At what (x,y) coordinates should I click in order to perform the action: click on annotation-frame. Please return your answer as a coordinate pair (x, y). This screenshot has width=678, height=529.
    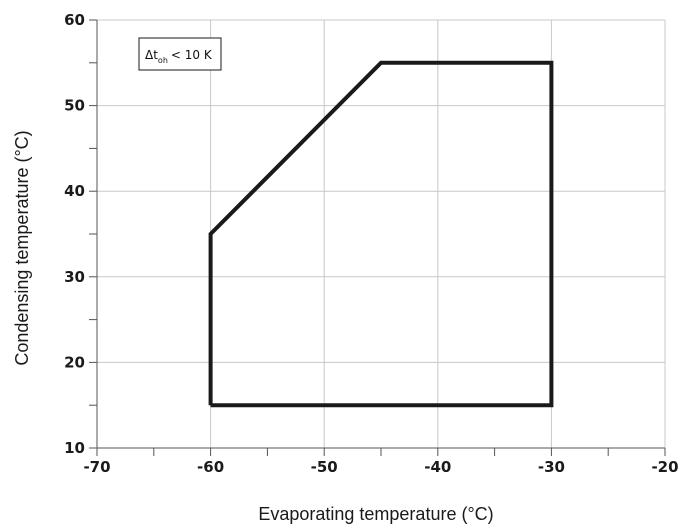
    Looking at the image, I should click on (180, 54).